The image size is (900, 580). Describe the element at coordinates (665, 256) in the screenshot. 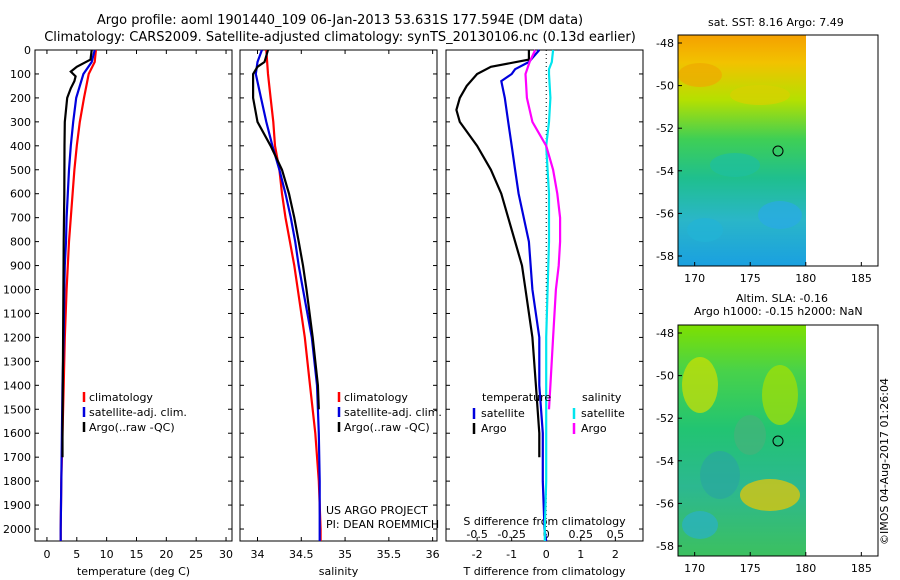

I see `sst-map-y-tick-label: -58` at that location.